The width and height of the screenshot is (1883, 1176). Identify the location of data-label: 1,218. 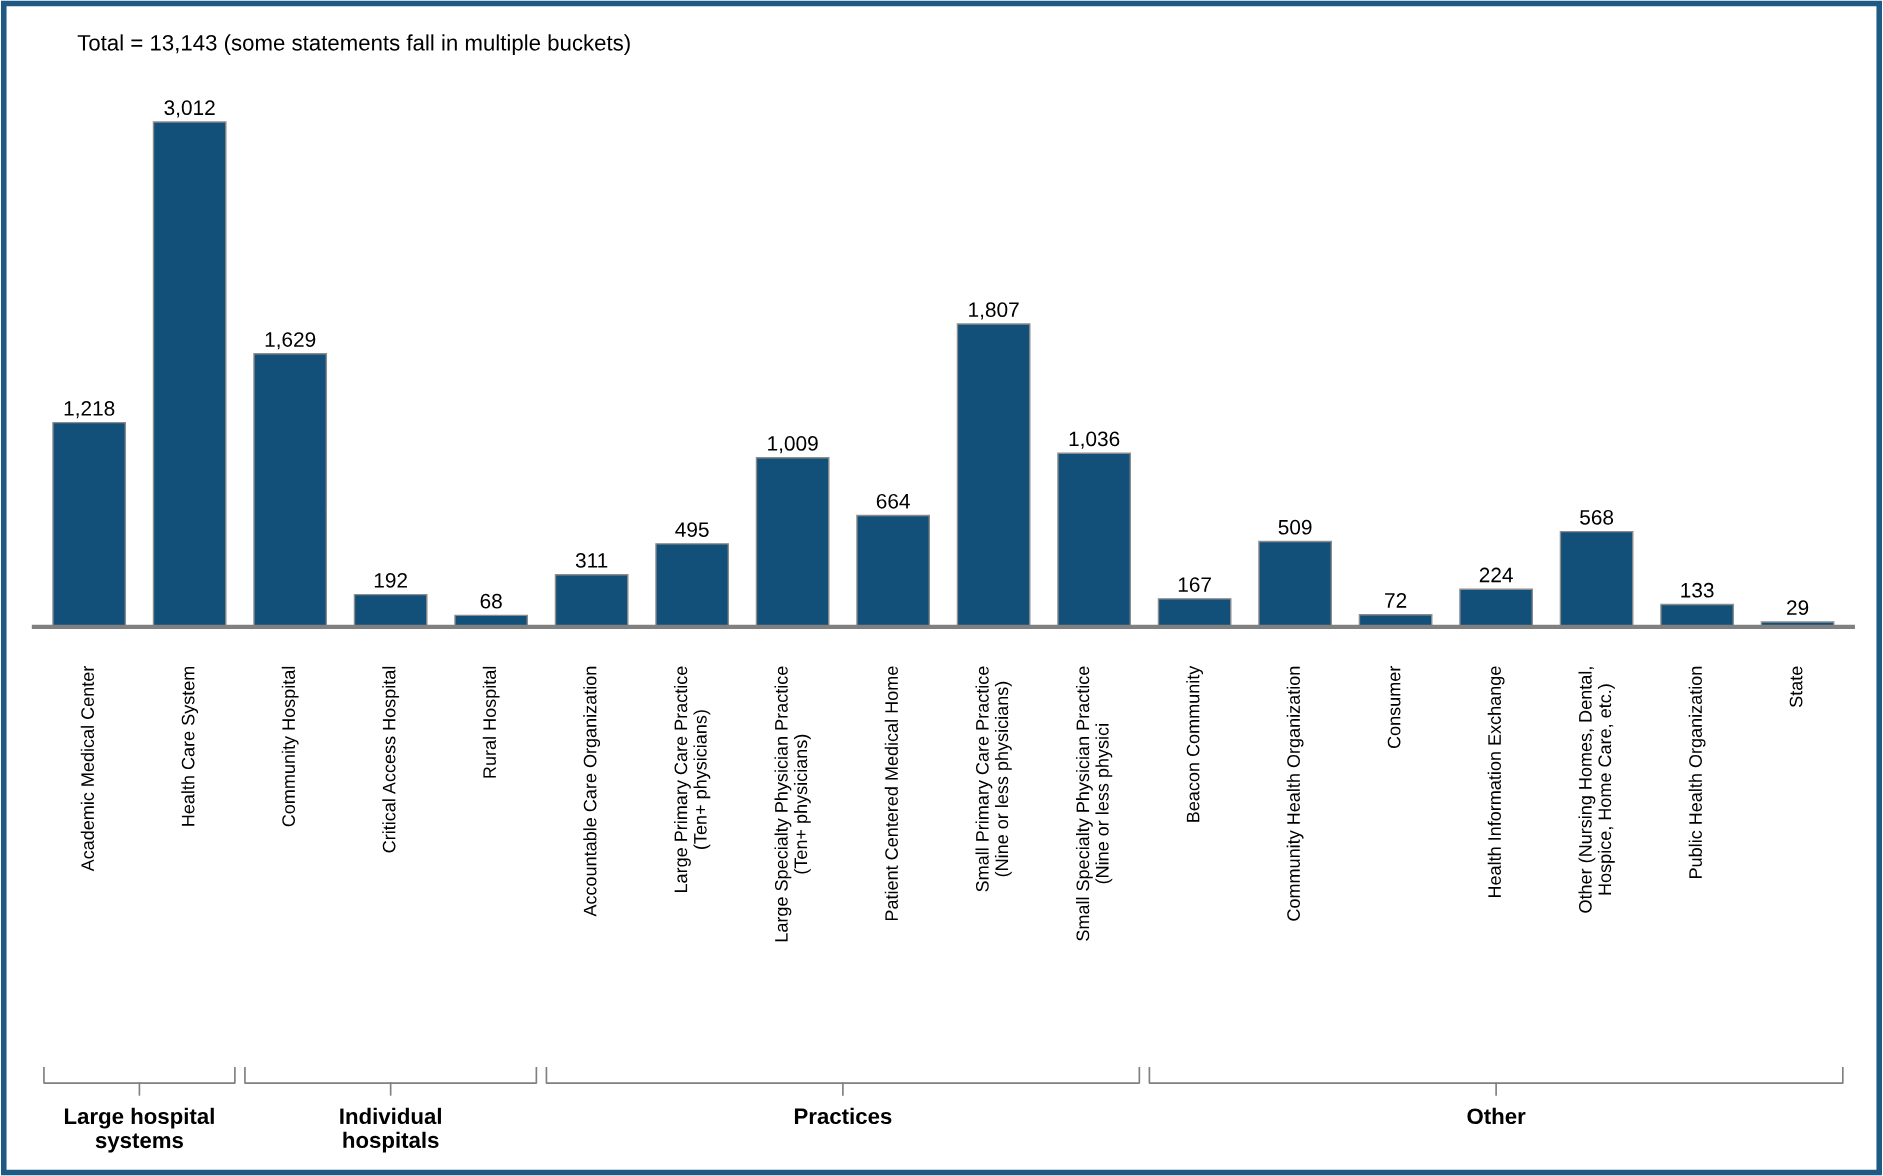
(89, 410).